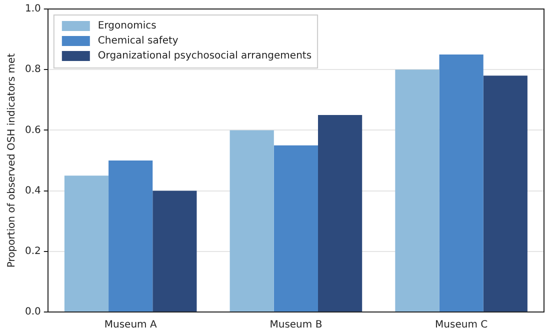 This screenshot has width=550, height=336. What do you see at coordinates (32, 70) in the screenshot?
I see `y-tick-label: 0.8` at bounding box center [32, 70].